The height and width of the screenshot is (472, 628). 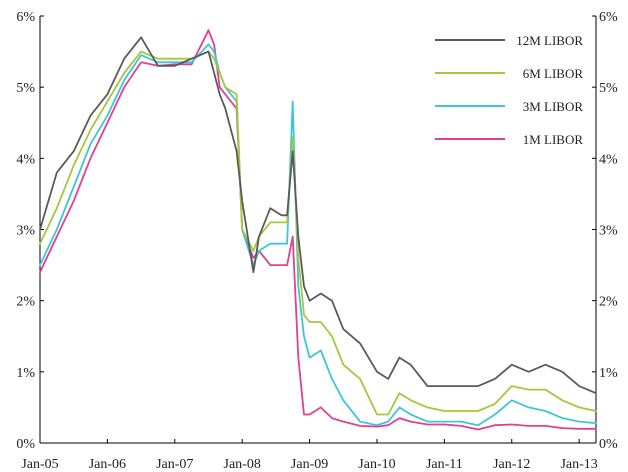 What do you see at coordinates (309, 464) in the screenshot?
I see `x-tick-label: Jan-09` at bounding box center [309, 464].